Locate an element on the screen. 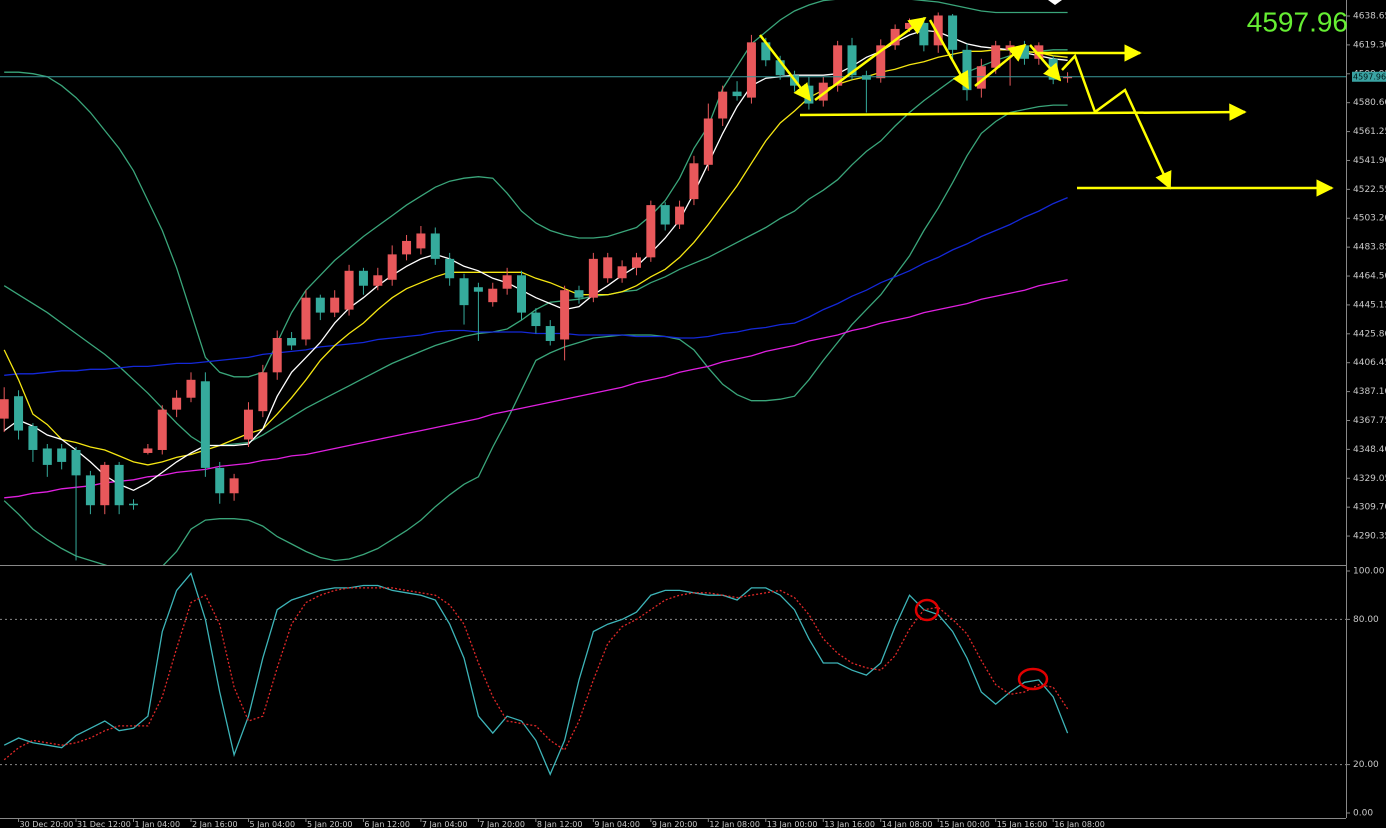 This screenshot has height=828, width=1386. price-tag is located at coordinates (1369, 76).